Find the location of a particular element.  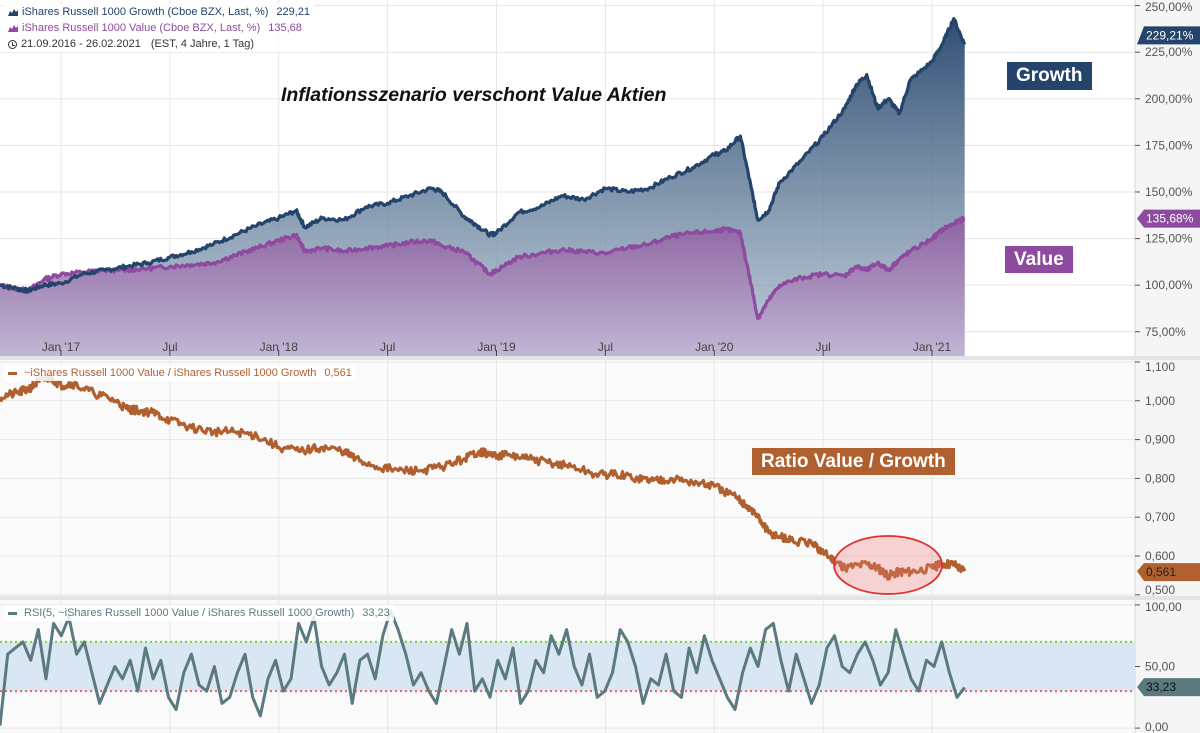

ratio-last-value-badge-label: 0,561 is located at coordinates (1161, 572).